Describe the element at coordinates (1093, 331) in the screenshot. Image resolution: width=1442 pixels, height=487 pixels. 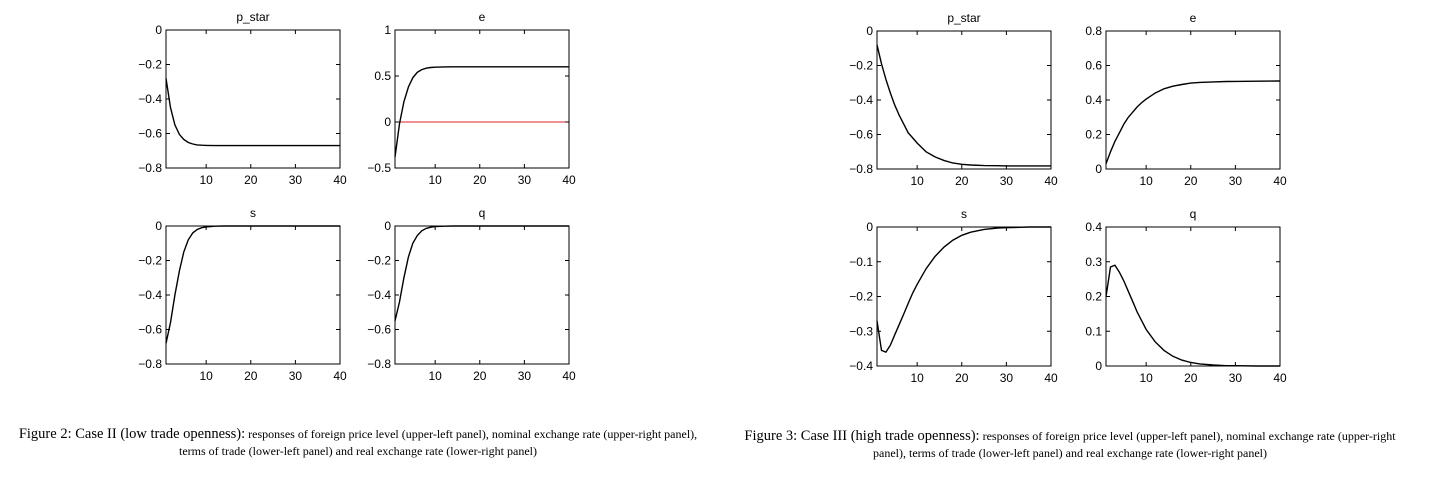
I see `fig3-lower-right-ytick-label: 0.1` at that location.